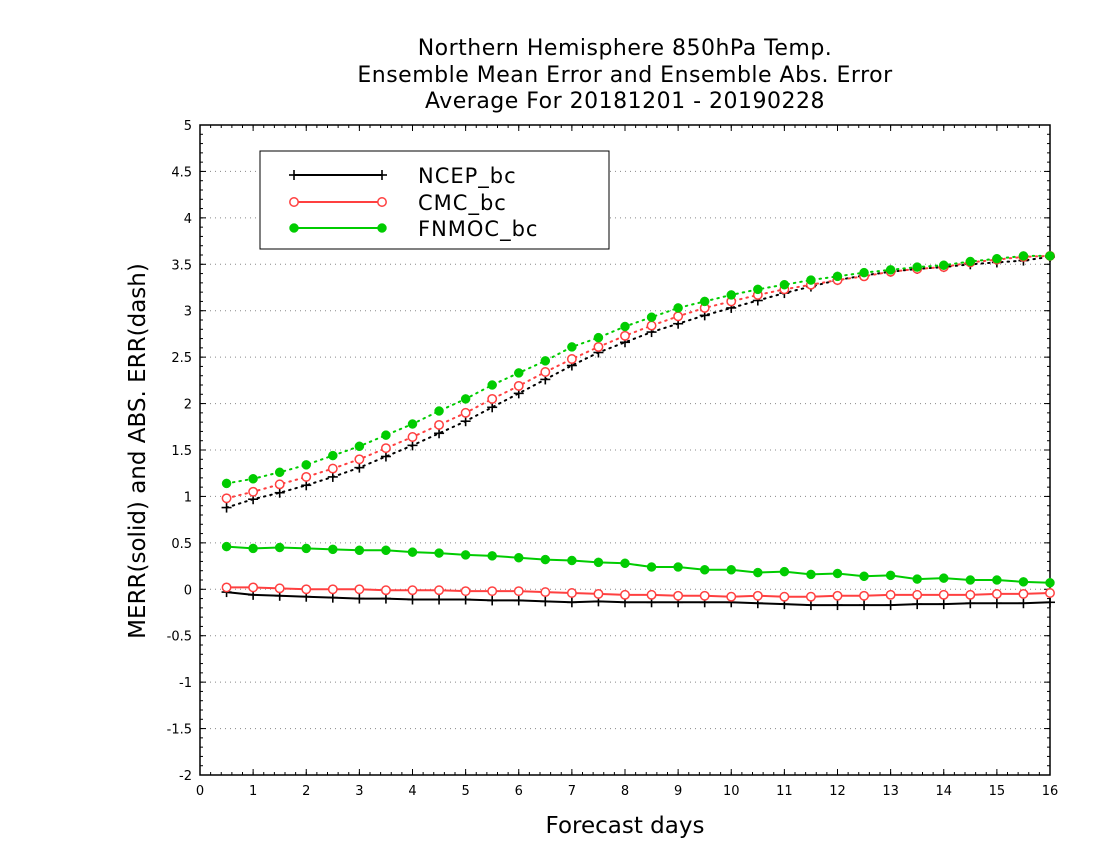 Image resolution: width=1100 pixels, height=850 pixels. What do you see at coordinates (359, 791) in the screenshot?
I see `x-tick-label: 3` at bounding box center [359, 791].